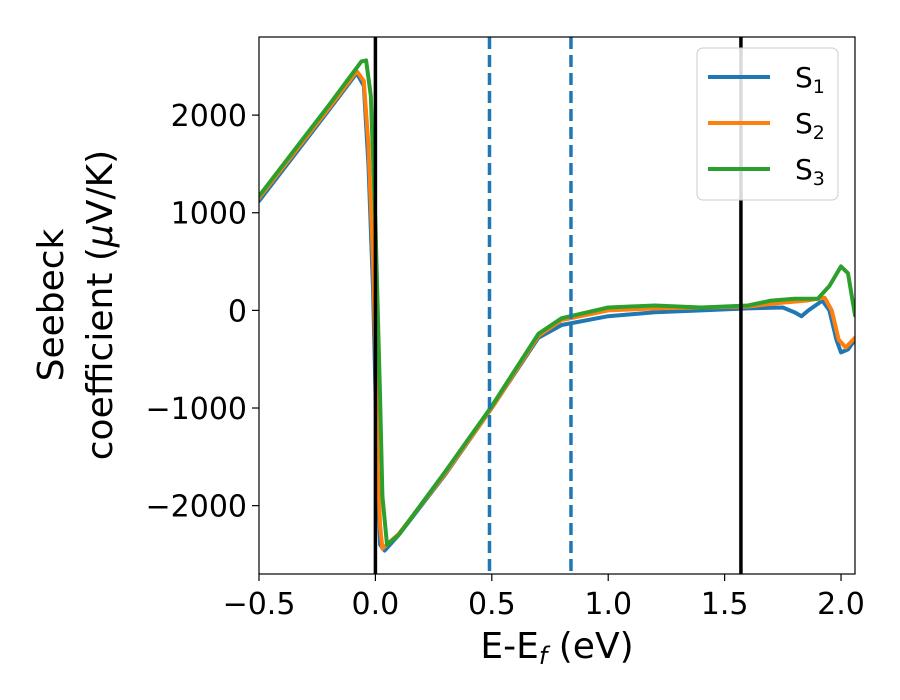 The width and height of the screenshot is (900, 700). What do you see at coordinates (209, 116) in the screenshot?
I see `y-tick-label: 2000` at bounding box center [209, 116].